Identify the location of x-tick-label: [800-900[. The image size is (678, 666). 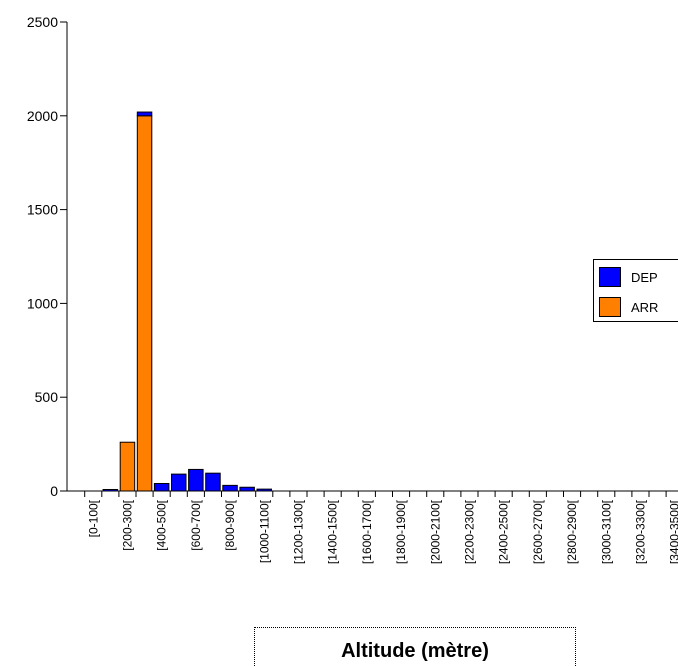
(230, 524).